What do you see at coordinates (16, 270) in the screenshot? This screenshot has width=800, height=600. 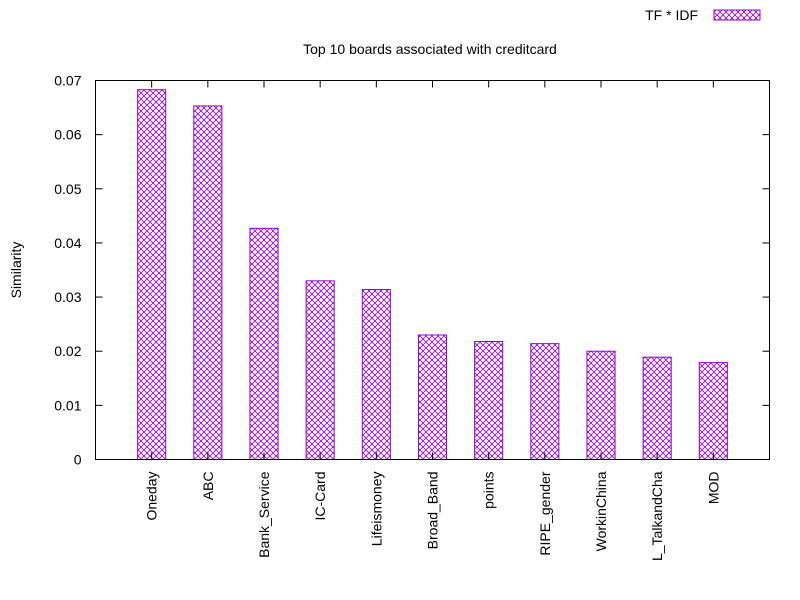 I see `y-axis-label: Similarity` at bounding box center [16, 270].